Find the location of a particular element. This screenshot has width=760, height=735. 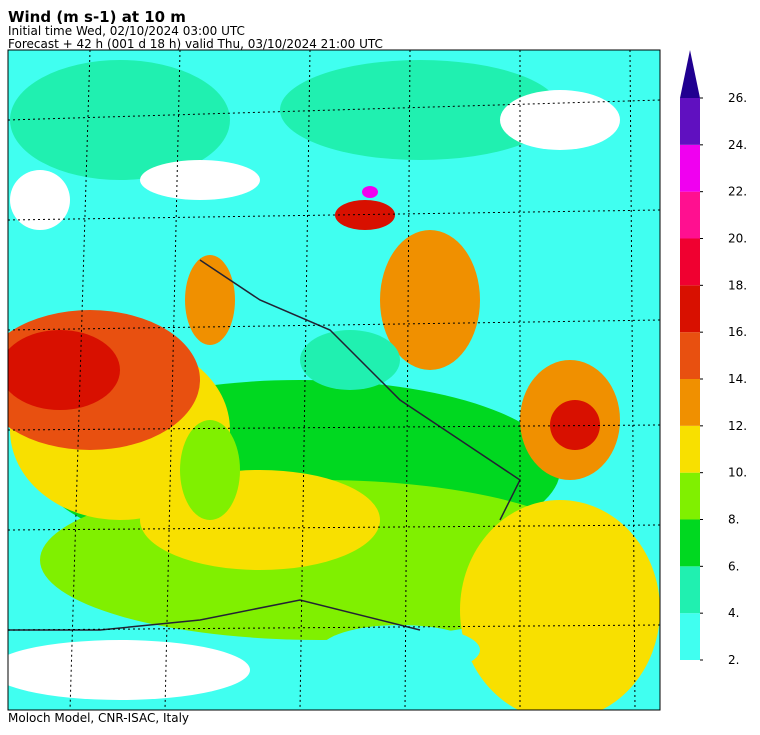

initial-time: Initial time Wed, 02/10/2024 03:00 UTC is located at coordinates (126, 31).